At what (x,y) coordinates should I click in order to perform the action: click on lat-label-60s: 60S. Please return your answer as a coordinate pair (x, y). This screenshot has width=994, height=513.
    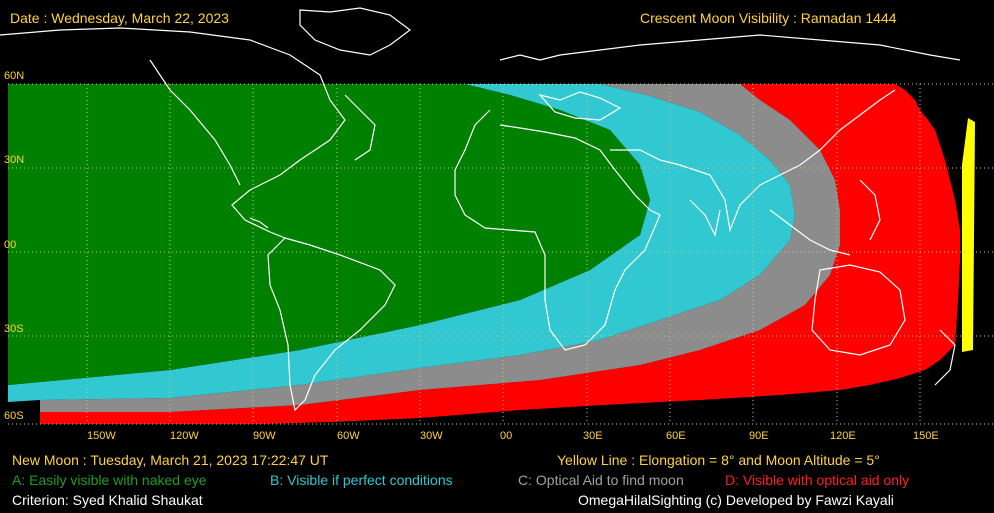
    Looking at the image, I should click on (14, 416).